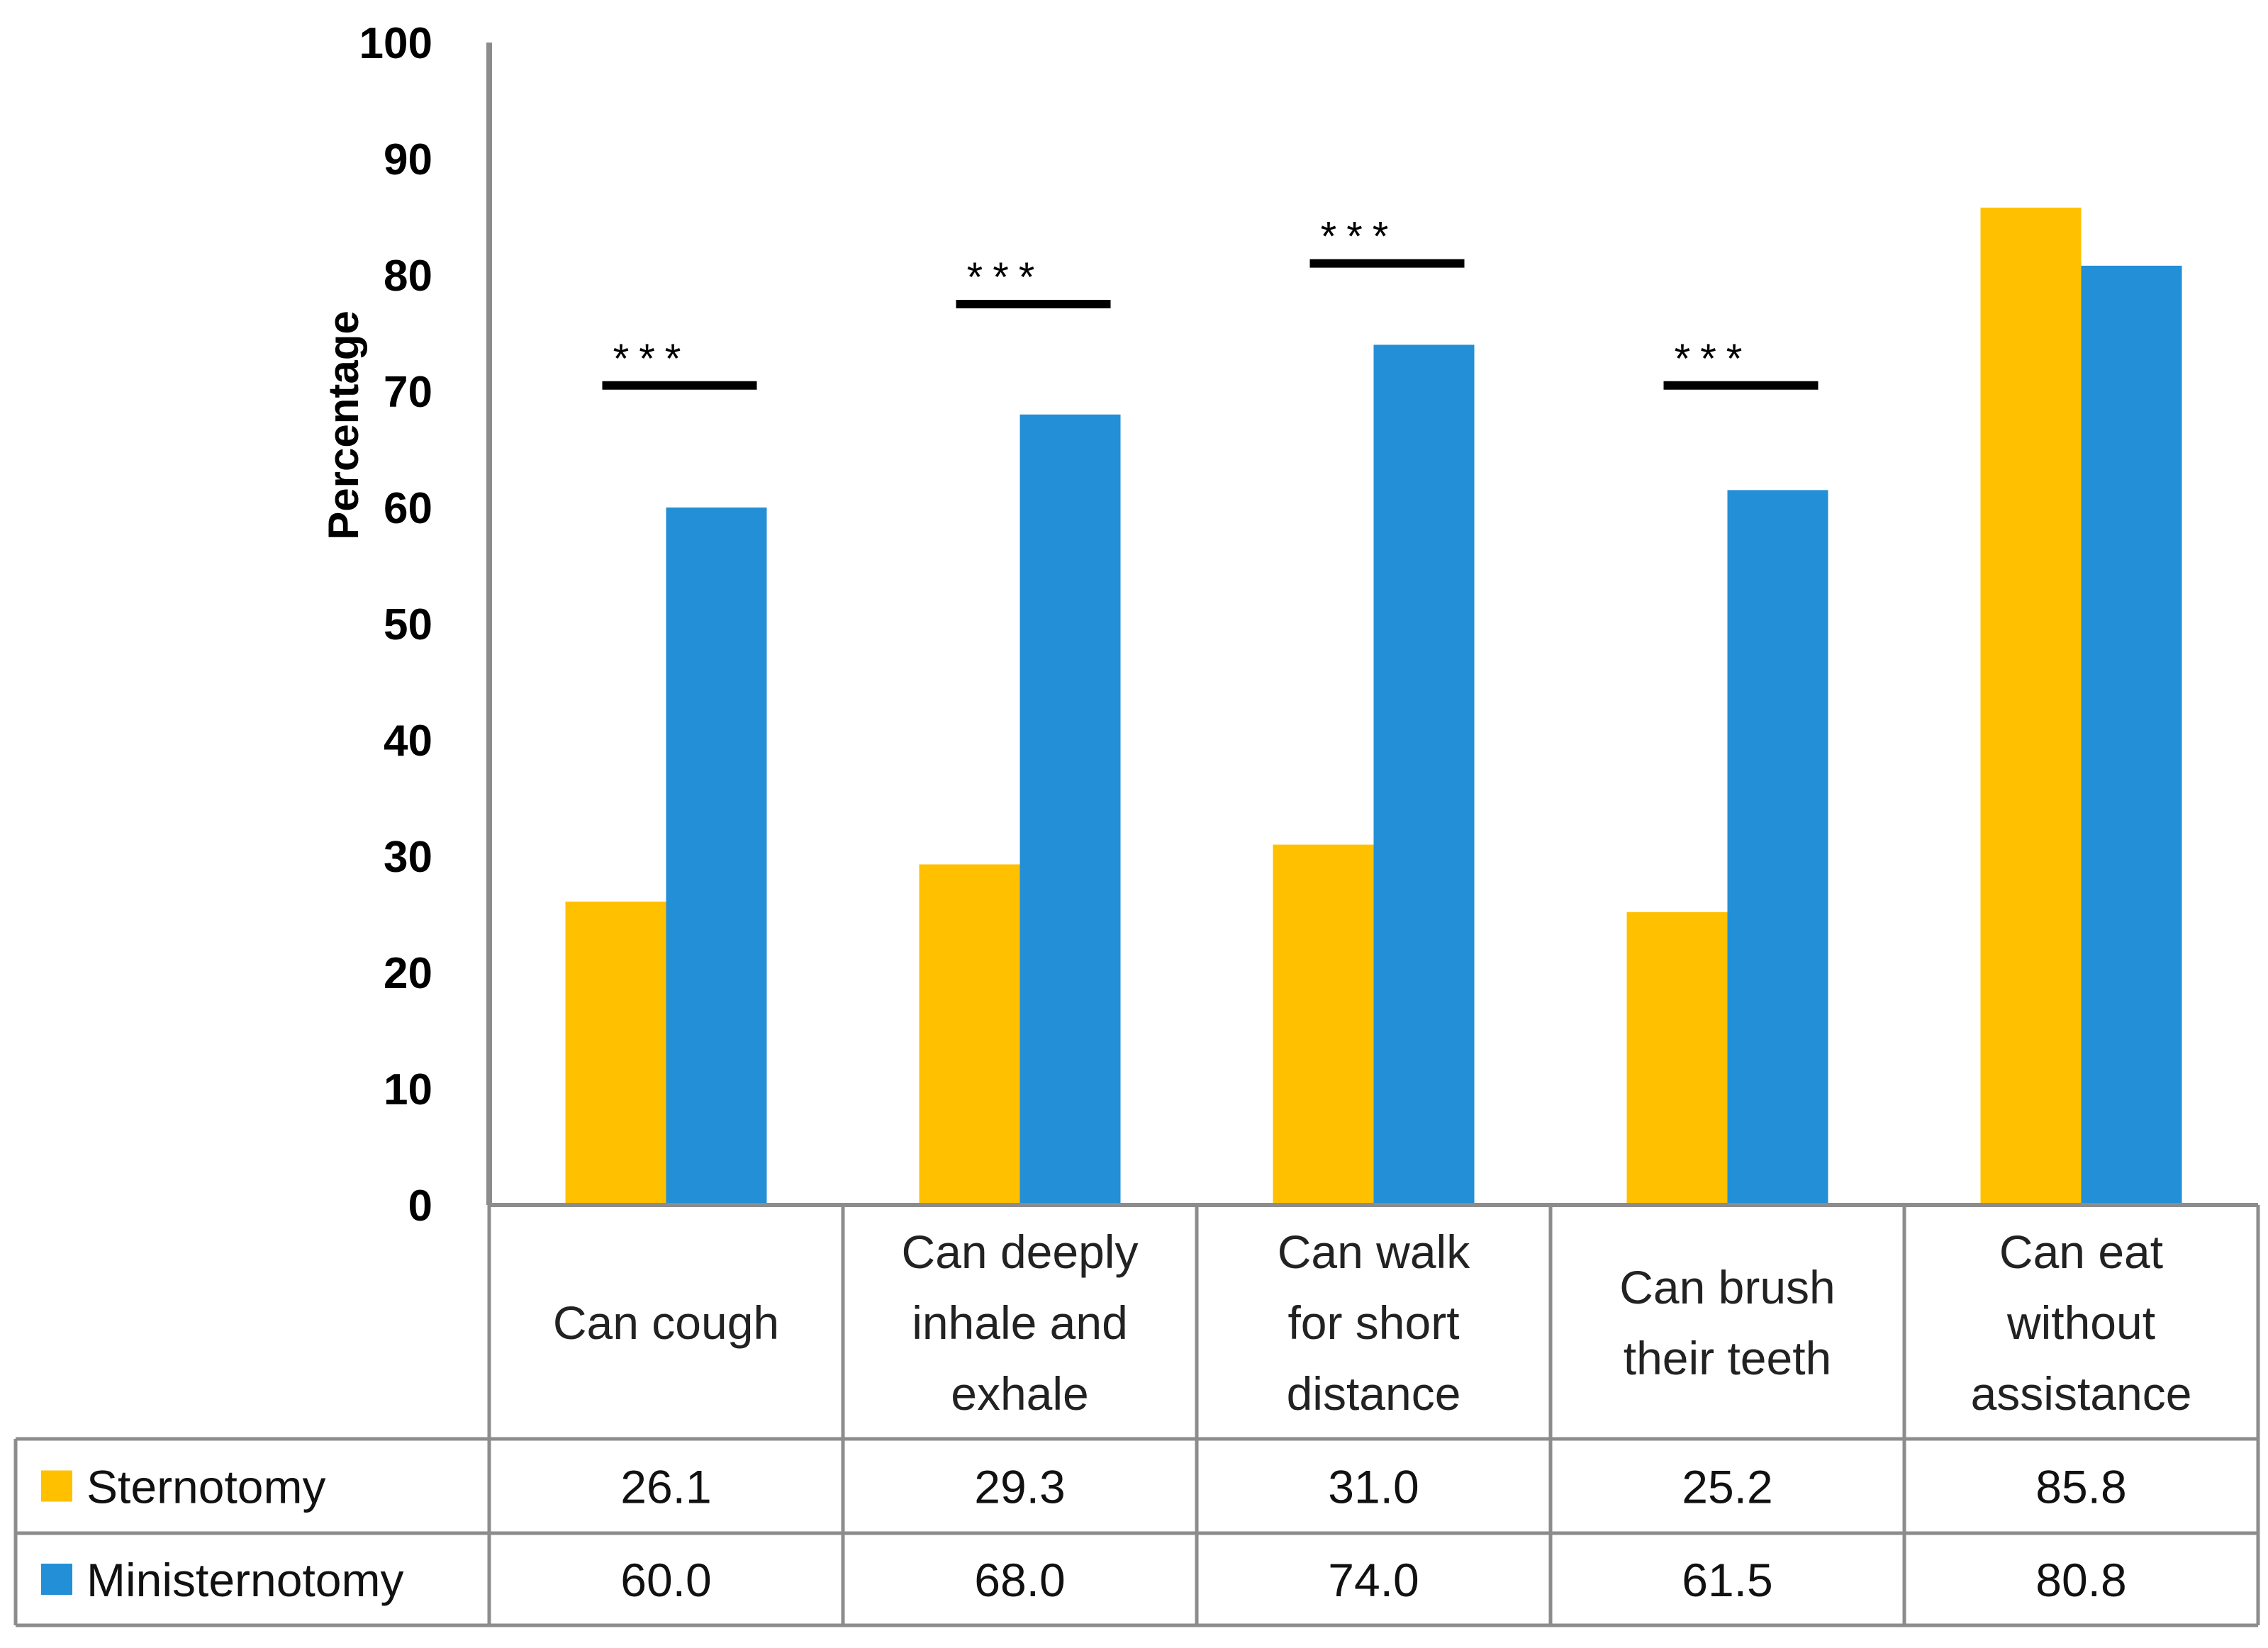 The width and height of the screenshot is (2268, 1648). Describe the element at coordinates (408, 624) in the screenshot. I see `y-tick-label: 50` at that location.